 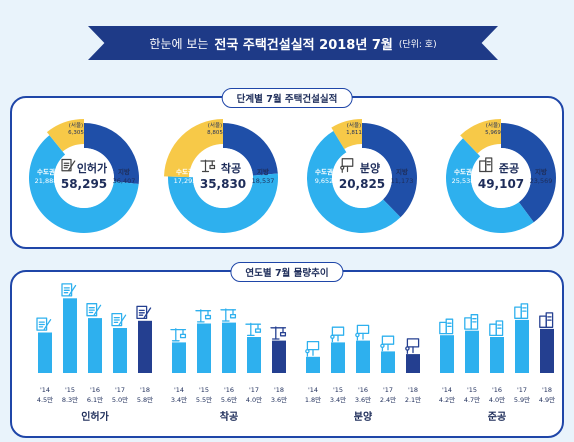 What do you see at coordinates (497, 399) in the screenshot?
I see `bar-value-label: 4.0만` at bounding box center [497, 399].